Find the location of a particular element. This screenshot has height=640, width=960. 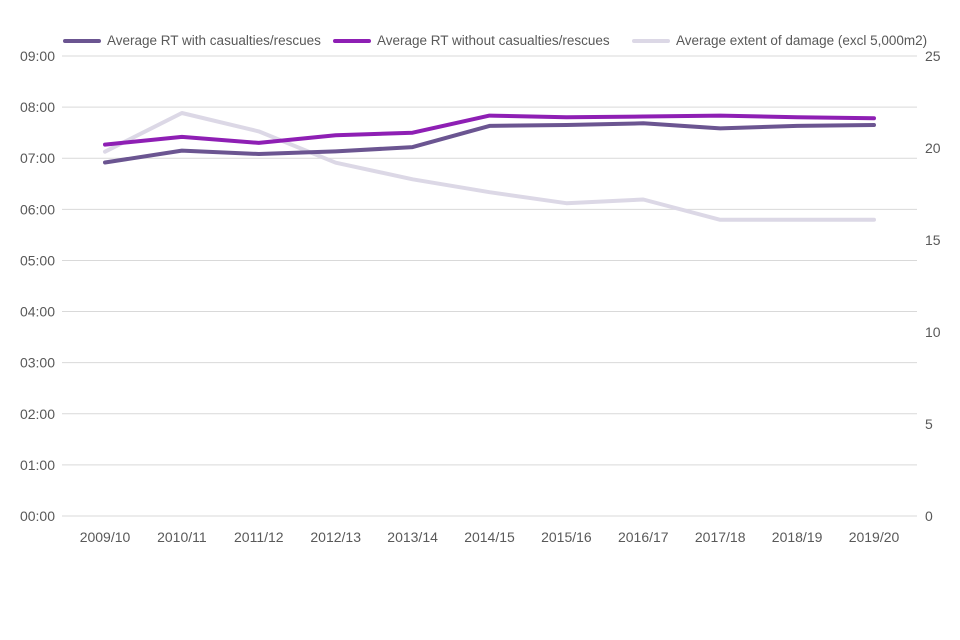

right-axis-tick: 25 is located at coordinates (933, 56).